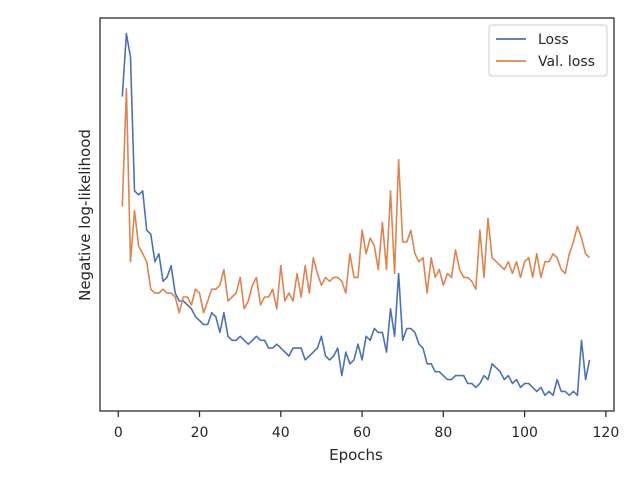  Describe the element at coordinates (118, 433) in the screenshot. I see `x-tick-label: 0` at that location.